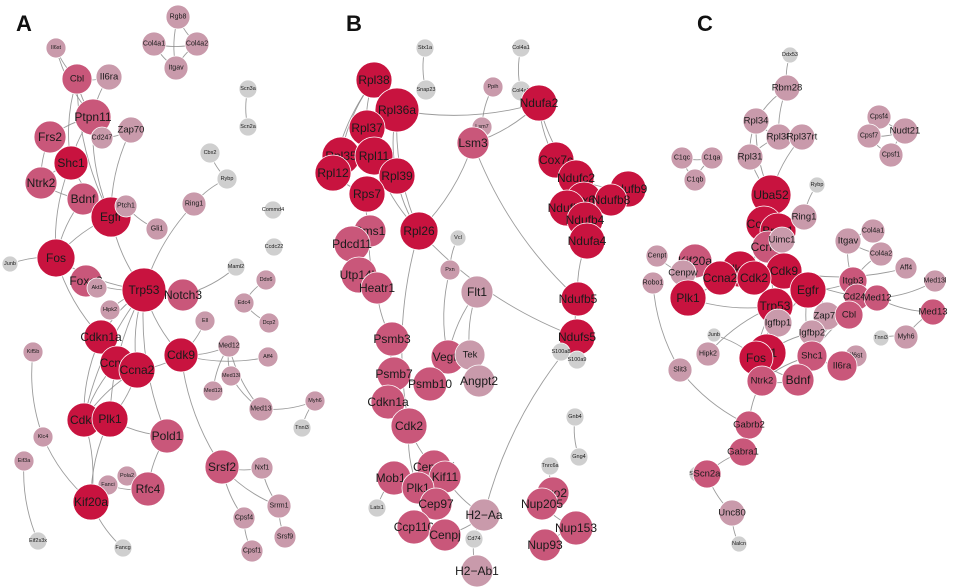 The width and height of the screenshot is (955, 587). Describe the element at coordinates (445, 535) in the screenshot. I see `node-b-cenpj-circle` at that location.